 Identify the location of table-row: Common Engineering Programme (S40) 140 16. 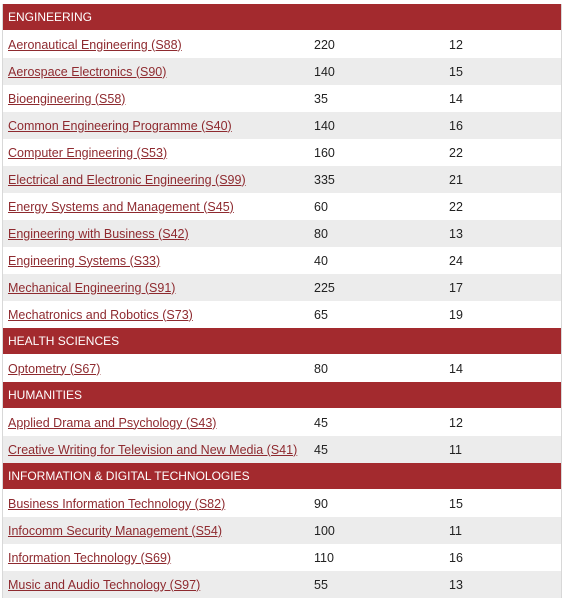
(282, 125).